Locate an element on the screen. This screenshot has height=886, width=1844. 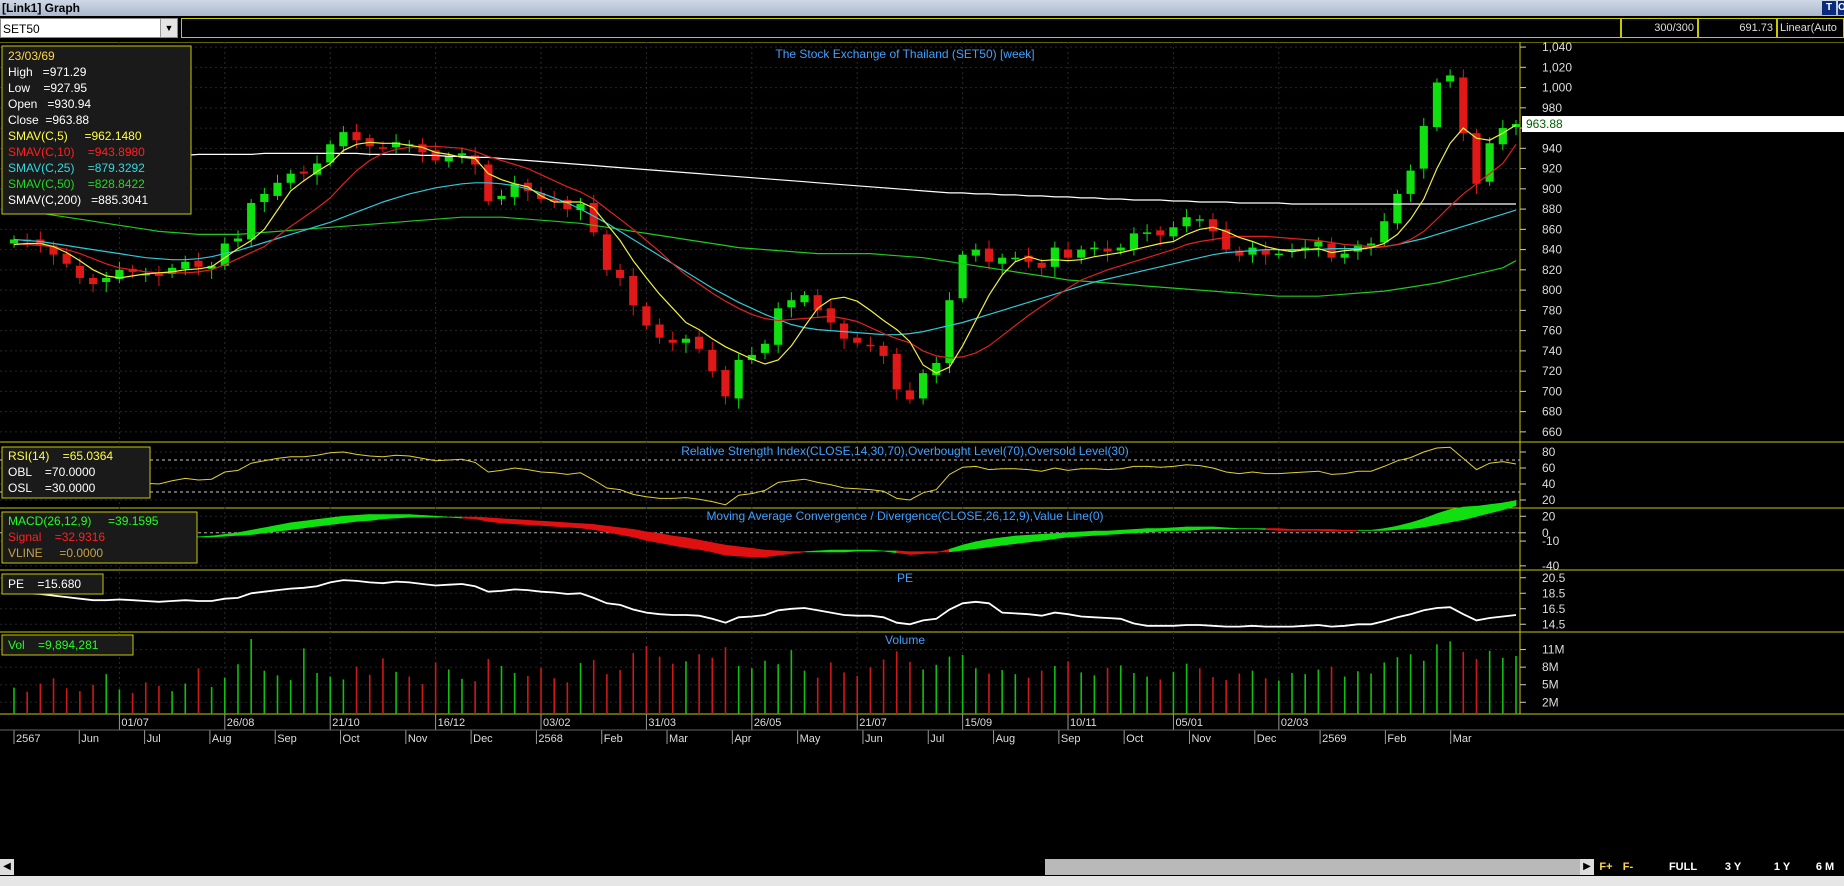
range-6m-button: 6 M is located at coordinates (1825, 867).